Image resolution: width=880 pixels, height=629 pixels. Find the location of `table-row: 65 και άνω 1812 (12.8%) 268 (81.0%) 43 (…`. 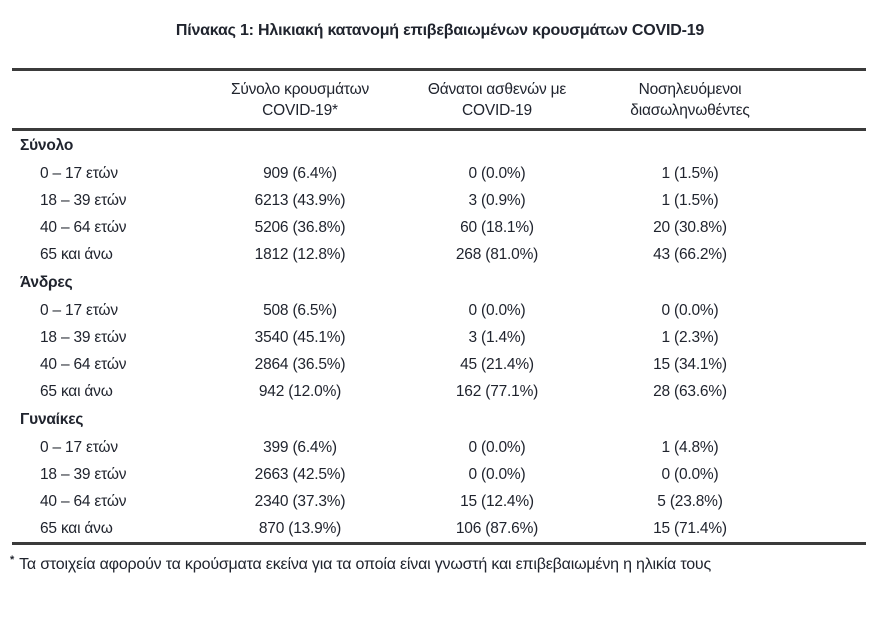

table-row: 65 και άνω 1812 (12.8%) 268 (81.0%) 43 (… is located at coordinates (439, 254).